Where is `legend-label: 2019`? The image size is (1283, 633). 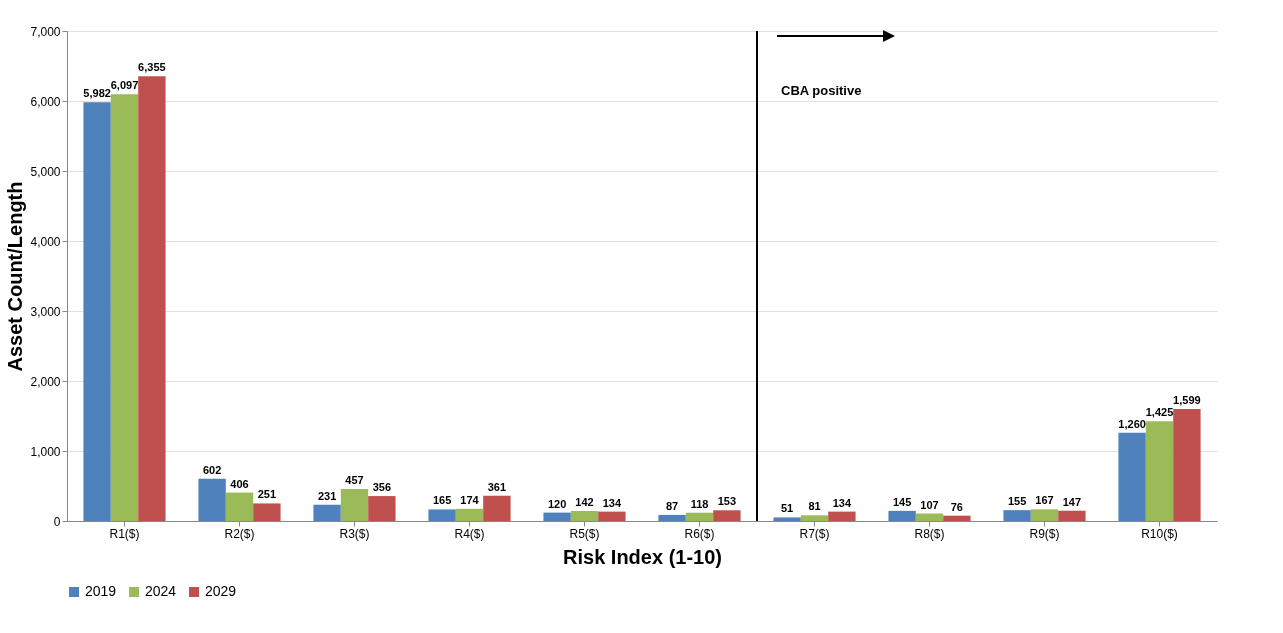 legend-label: 2019 is located at coordinates (101, 591).